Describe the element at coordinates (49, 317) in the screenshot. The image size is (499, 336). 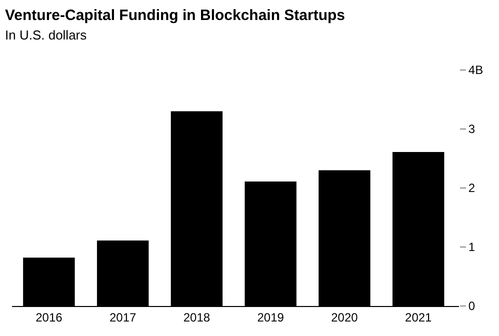
I see `x-tick-label: 2016` at that location.